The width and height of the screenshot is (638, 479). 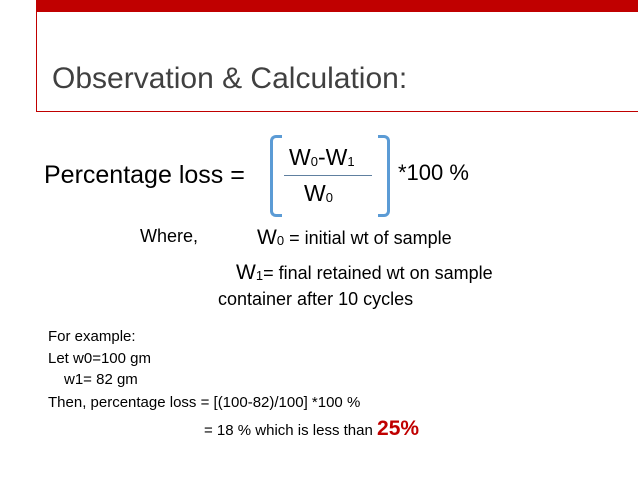 What do you see at coordinates (328, 175) in the screenshot?
I see `fraction-bar` at bounding box center [328, 175].